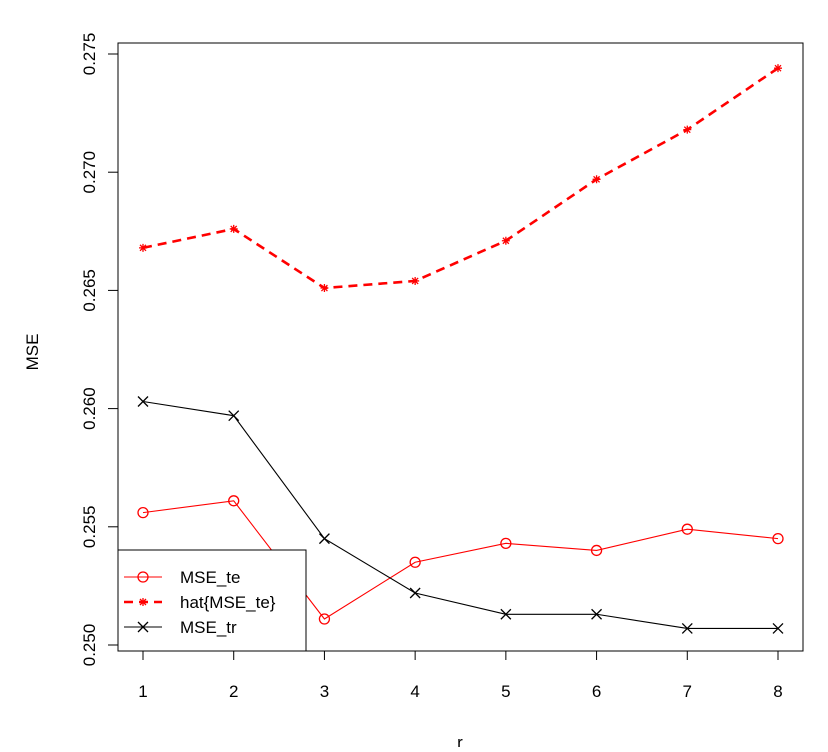 This screenshot has height=752, width=828. Describe the element at coordinates (89, 645) in the screenshot. I see `y-tick-label: 0.250` at that location.